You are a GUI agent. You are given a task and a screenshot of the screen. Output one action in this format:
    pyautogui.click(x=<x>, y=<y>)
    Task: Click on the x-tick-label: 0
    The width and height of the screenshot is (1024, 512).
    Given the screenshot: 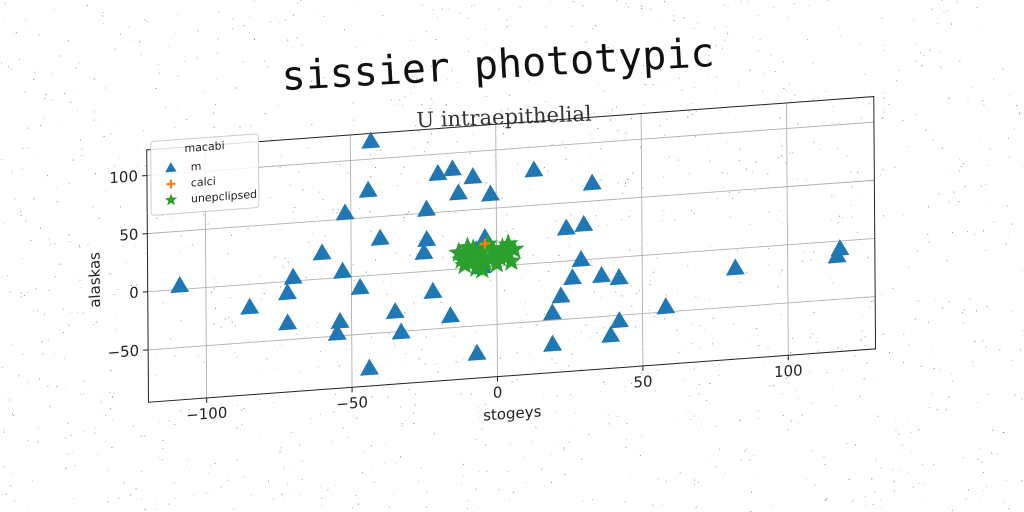 What is the action you would take?
    pyautogui.click(x=498, y=392)
    